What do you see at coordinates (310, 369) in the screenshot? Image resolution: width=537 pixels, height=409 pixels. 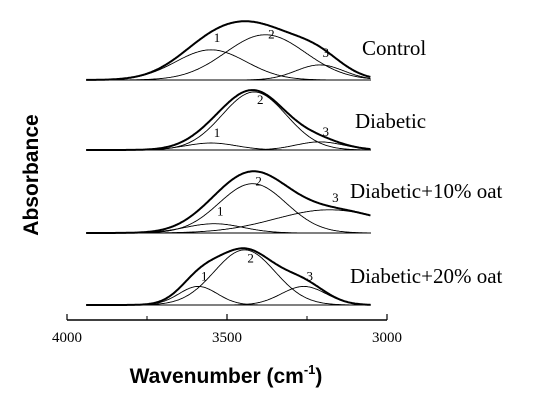 I see `x-axis-title-superscript: -1` at bounding box center [310, 369].